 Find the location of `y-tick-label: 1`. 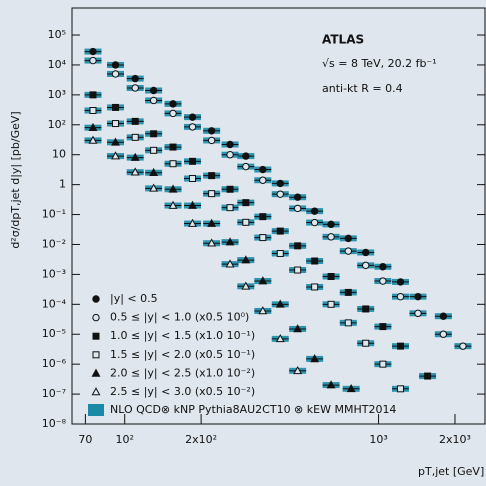

y-tick-label: 1 is located at coordinates (62, 184).